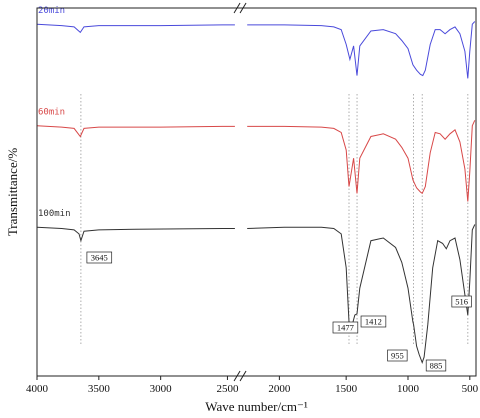  What do you see at coordinates (12, 192) in the screenshot?
I see `y-axis-title: Transmittance/%` at bounding box center [12, 192].